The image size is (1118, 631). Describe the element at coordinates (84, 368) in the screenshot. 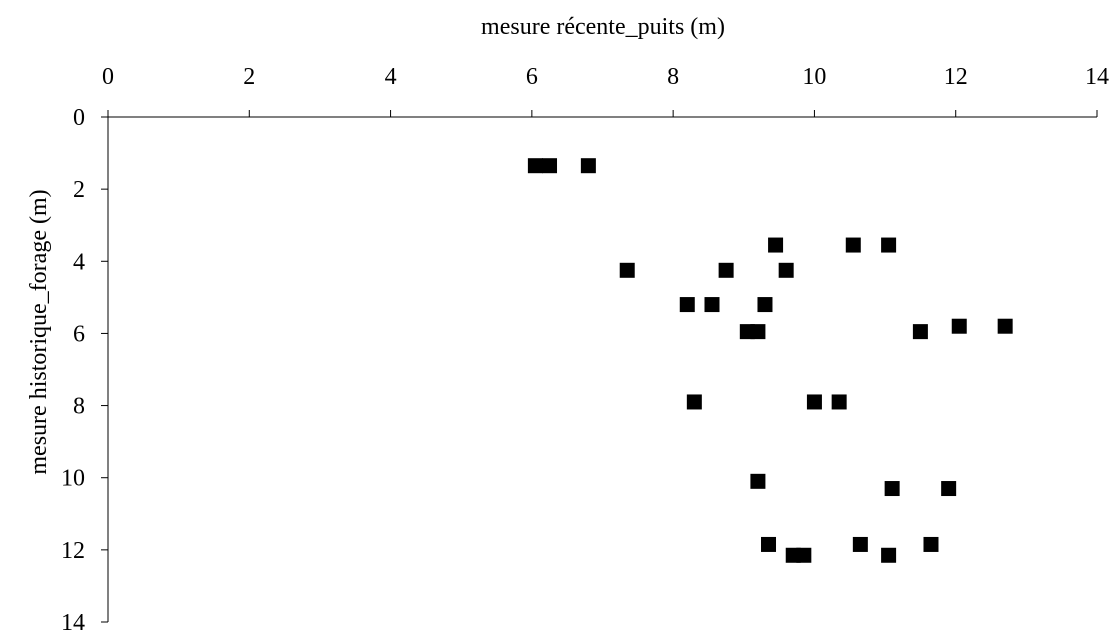

I see `y-axis-ticks: 0 2 4 6 8 10 12 14` at that location.